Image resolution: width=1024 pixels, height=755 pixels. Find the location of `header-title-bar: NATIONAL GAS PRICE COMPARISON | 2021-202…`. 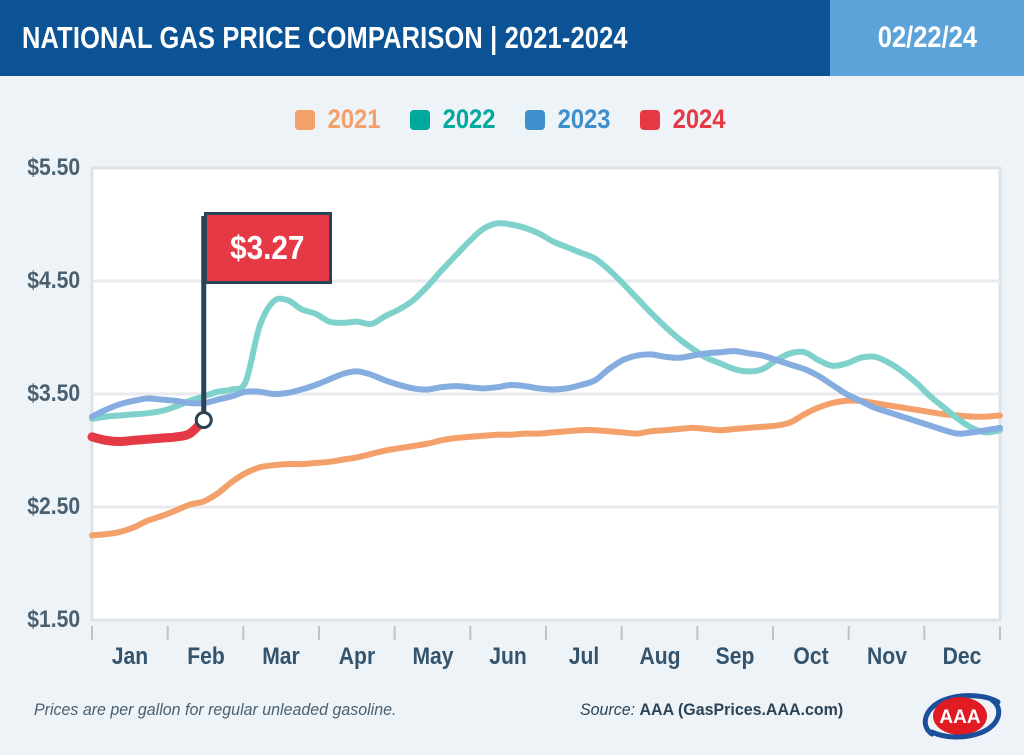

header-title-bar: NATIONAL GAS PRICE COMPARISON | 2021-202… is located at coordinates (415, 38).